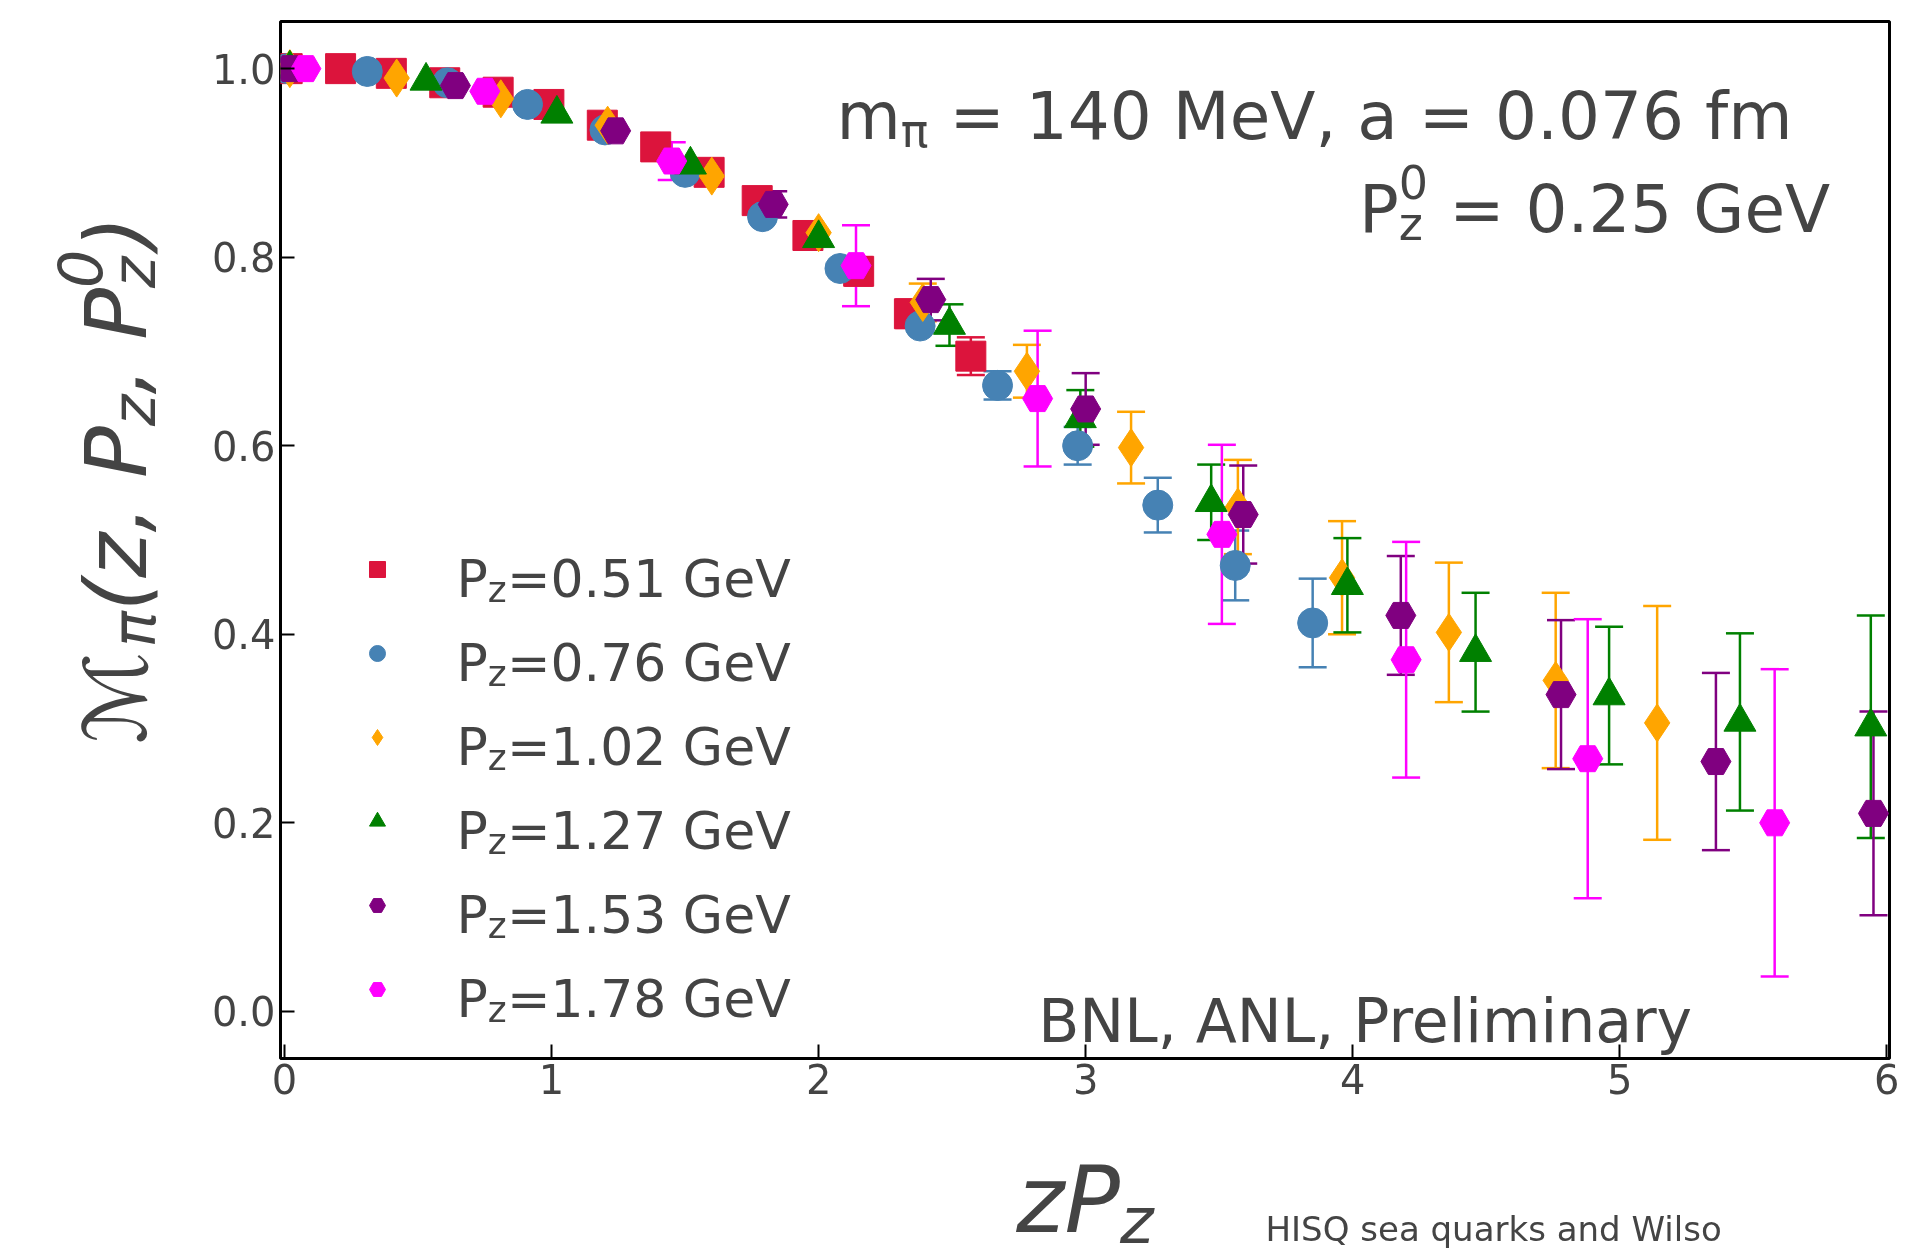 Image resolution: width=1907 pixels, height=1257 pixels. I want to click on x-tick-label: 6, so click(1887, 1079).